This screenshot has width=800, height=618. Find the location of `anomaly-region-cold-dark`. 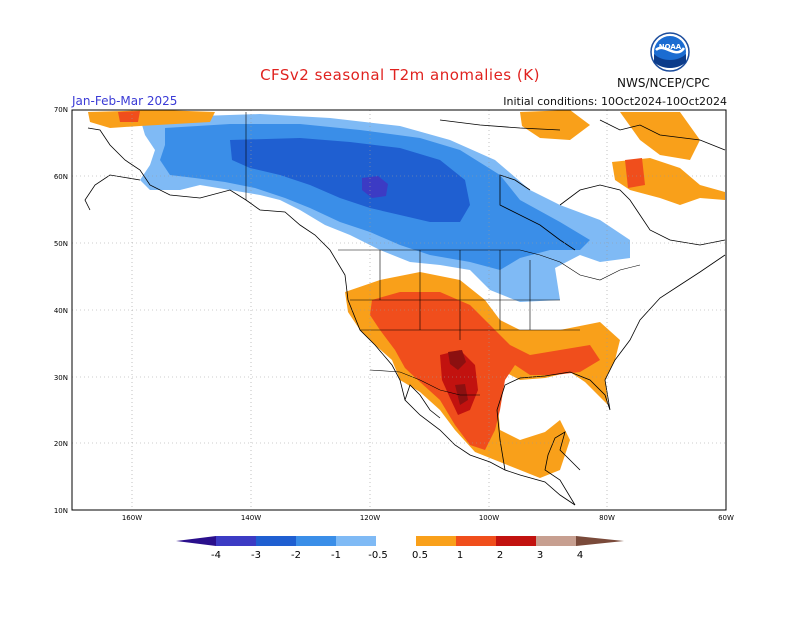

anomaly-region-cold-dark is located at coordinates (350, 180).